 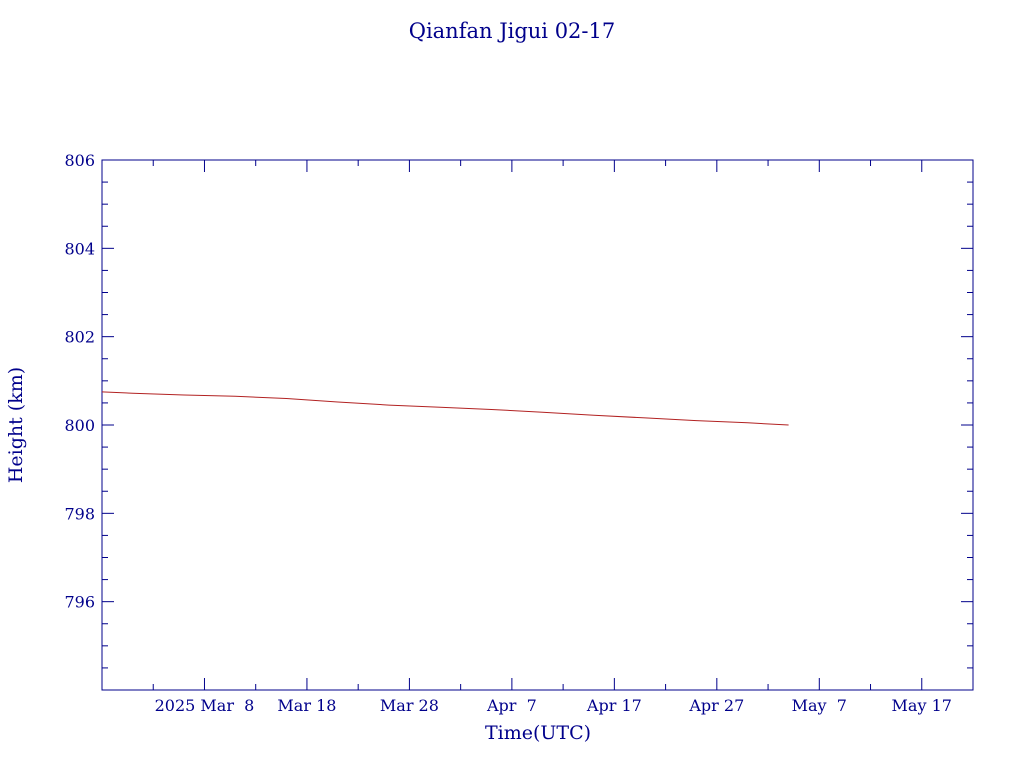 I want to click on y-tick-label: 796, so click(x=79, y=602).